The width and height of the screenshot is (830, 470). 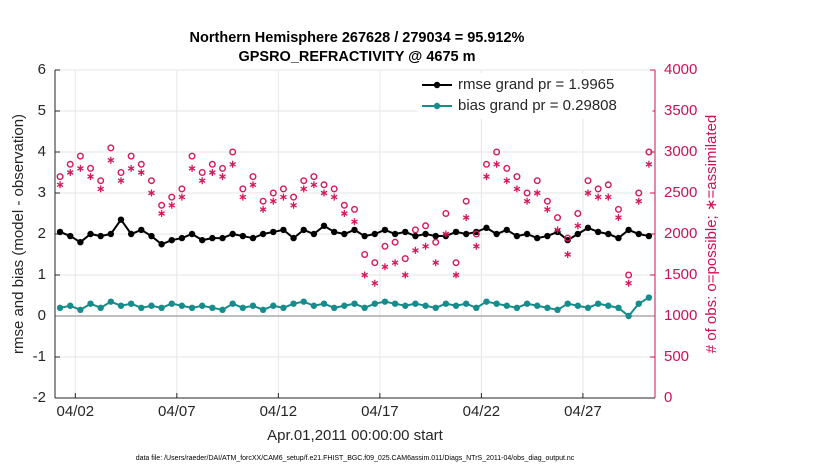 What do you see at coordinates (356, 57) in the screenshot?
I see `chart-subtitle: GPSRO_REFRACTIVITY @ 4675 m` at bounding box center [356, 57].